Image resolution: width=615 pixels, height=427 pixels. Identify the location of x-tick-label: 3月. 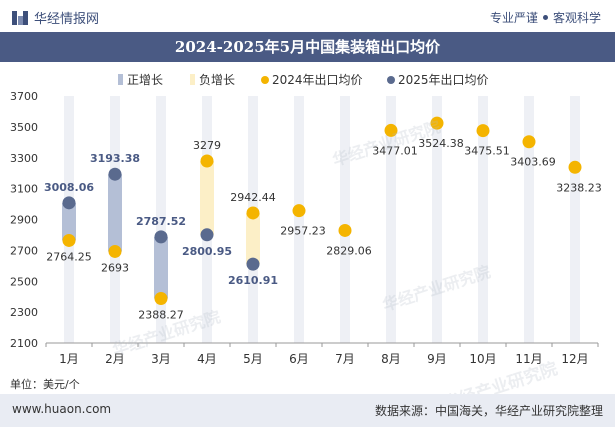
(161, 359).